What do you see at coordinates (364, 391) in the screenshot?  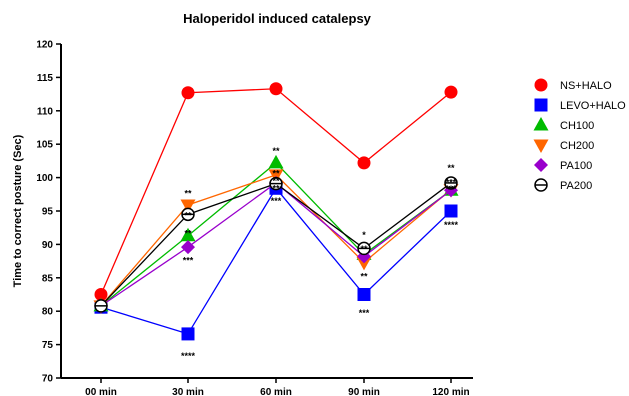 I see `x-tick-label: 90 min` at bounding box center [364, 391].